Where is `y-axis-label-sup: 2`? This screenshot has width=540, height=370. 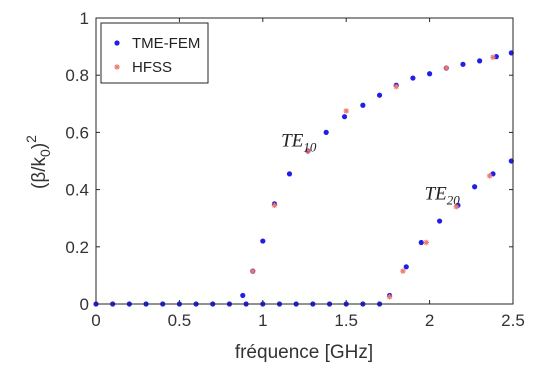 y-axis-label-sup: 2 is located at coordinates (31, 139).